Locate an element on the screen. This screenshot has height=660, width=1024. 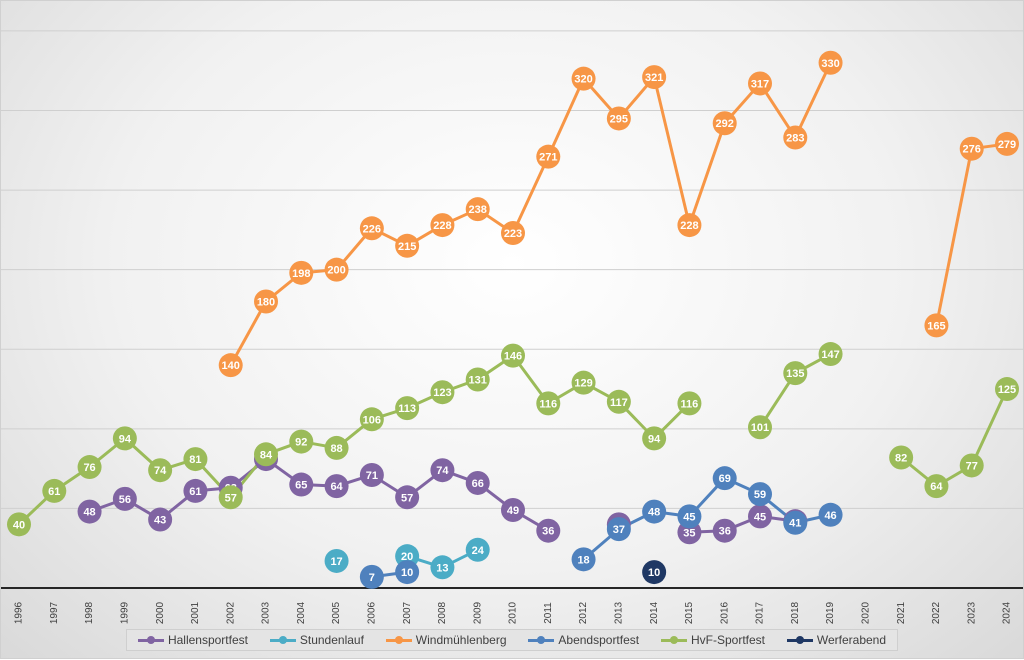
data-label: 48 is located at coordinates (89, 513).